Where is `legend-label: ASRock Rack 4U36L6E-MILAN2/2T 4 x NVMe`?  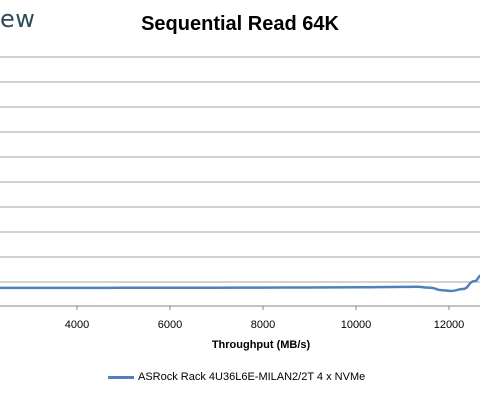
legend-label: ASRock Rack 4U36L6E-MILAN2/2T 4 x NVMe is located at coordinates (252, 377).